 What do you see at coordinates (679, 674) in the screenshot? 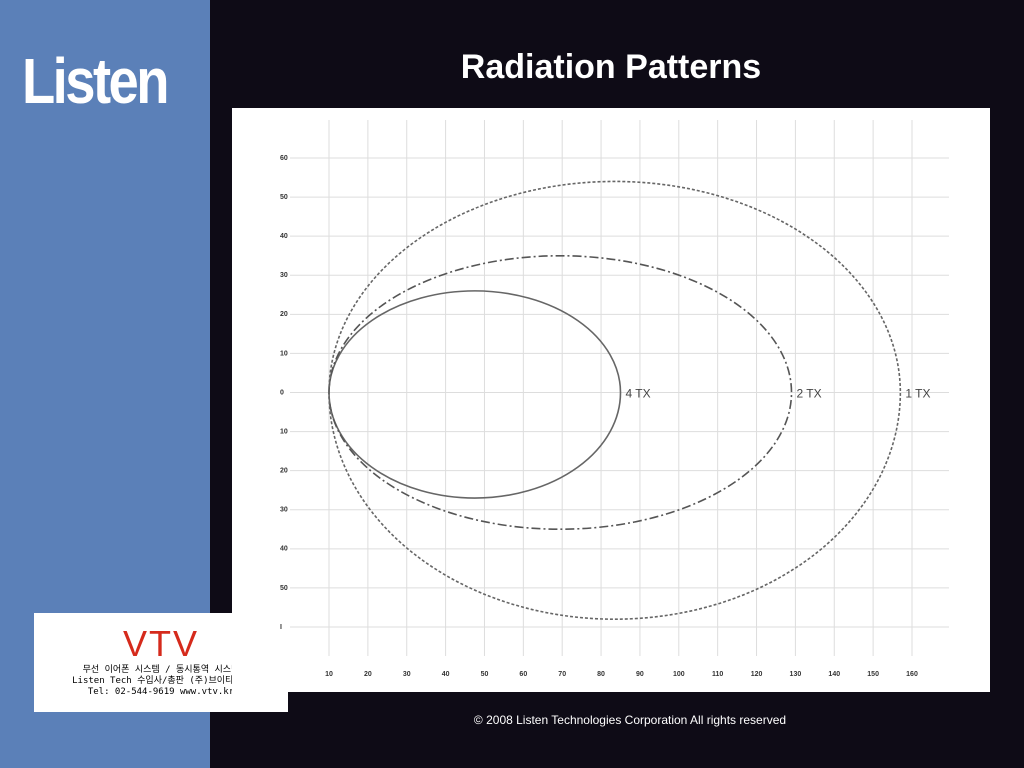
I see `x-tick-label: 100` at bounding box center [679, 674].